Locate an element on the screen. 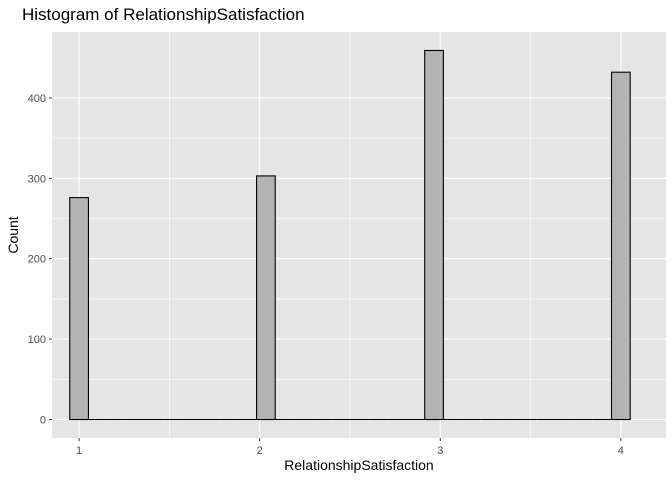 This screenshot has height=480, width=672. y-tick-label: 400 is located at coordinates (37, 99).